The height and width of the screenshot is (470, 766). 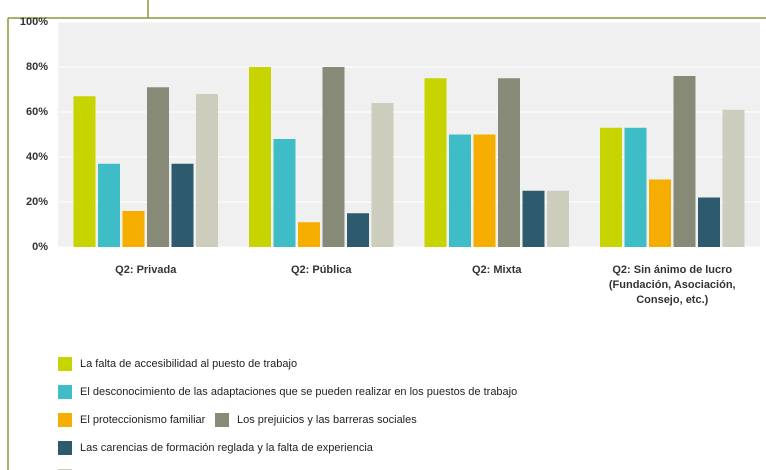 What do you see at coordinates (37, 112) in the screenshot?
I see `y-tick-label: 60%` at bounding box center [37, 112].